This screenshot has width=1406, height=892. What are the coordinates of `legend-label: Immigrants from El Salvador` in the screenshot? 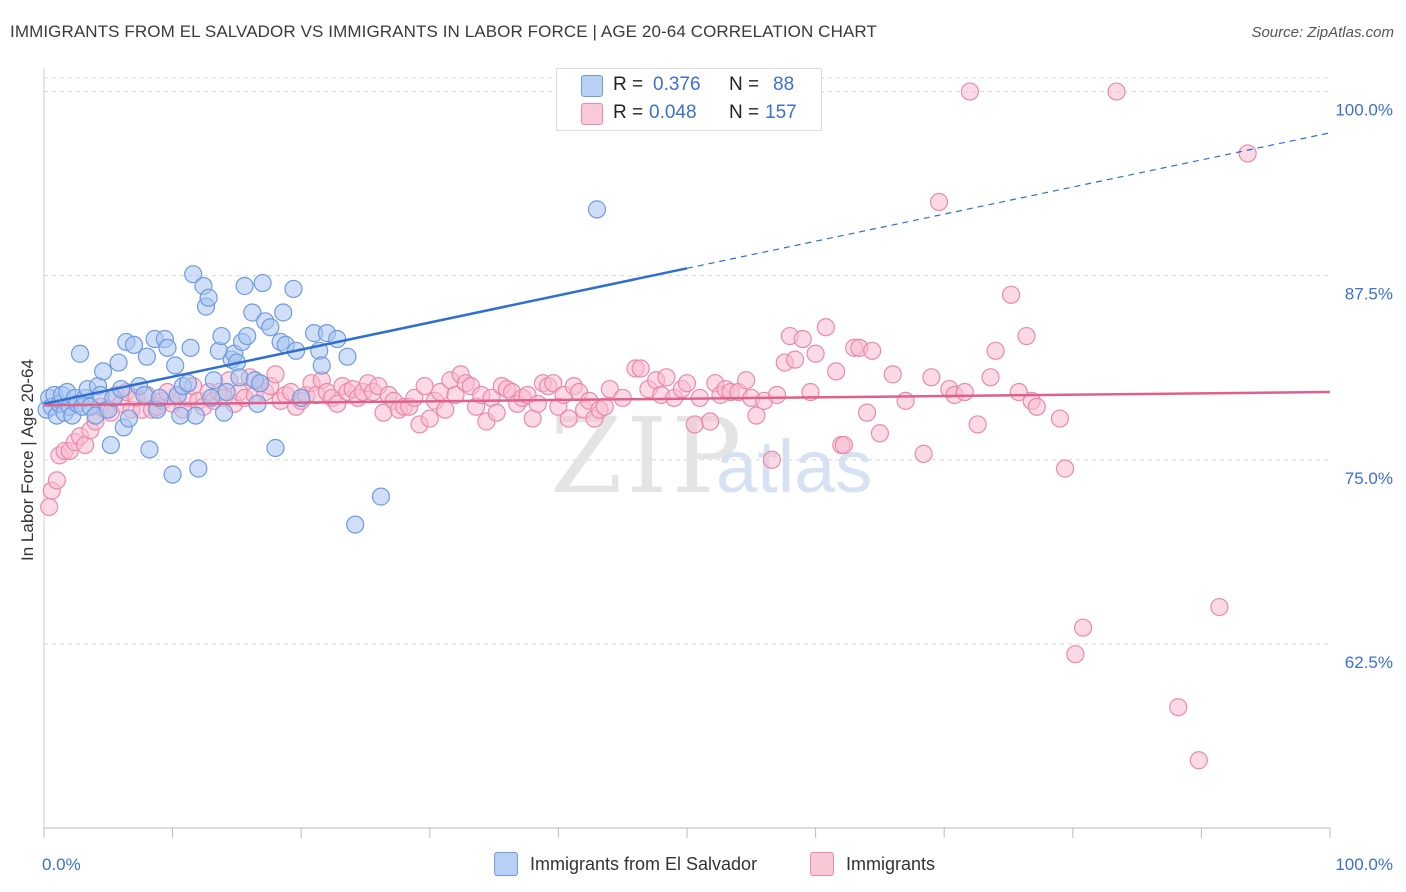 It's located at (644, 863).